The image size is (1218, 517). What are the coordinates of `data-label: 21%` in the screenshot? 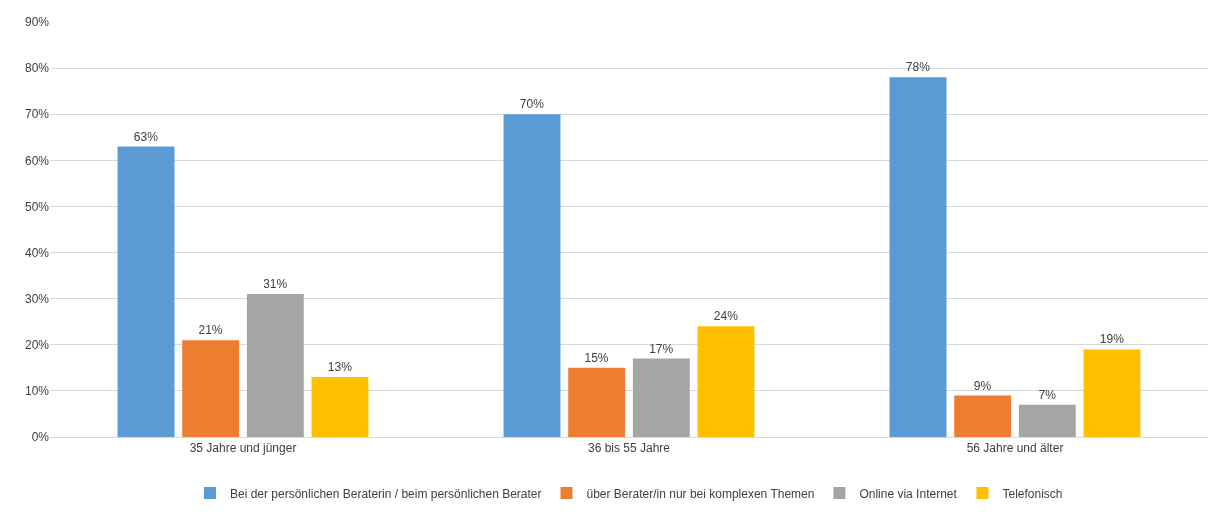 It's located at (210, 330).